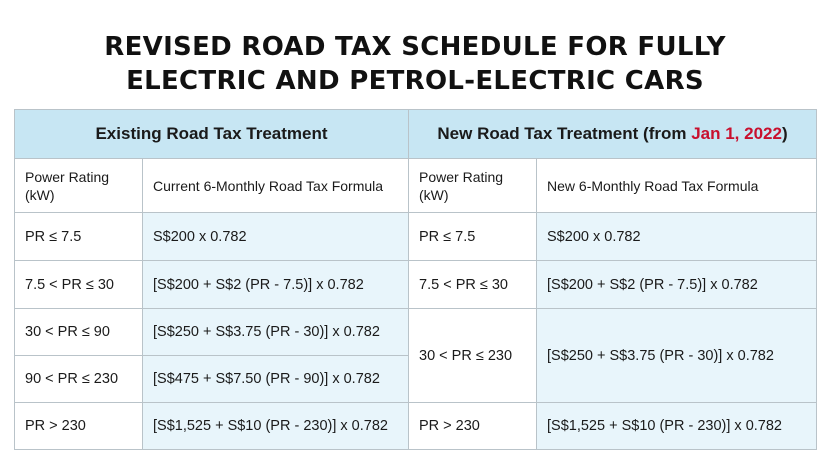 The height and width of the screenshot is (468, 830). Describe the element at coordinates (275, 332) in the screenshot. I see `existing-formula: [S$250 + S$3.75 (PR - 30)] x 0.782` at that location.